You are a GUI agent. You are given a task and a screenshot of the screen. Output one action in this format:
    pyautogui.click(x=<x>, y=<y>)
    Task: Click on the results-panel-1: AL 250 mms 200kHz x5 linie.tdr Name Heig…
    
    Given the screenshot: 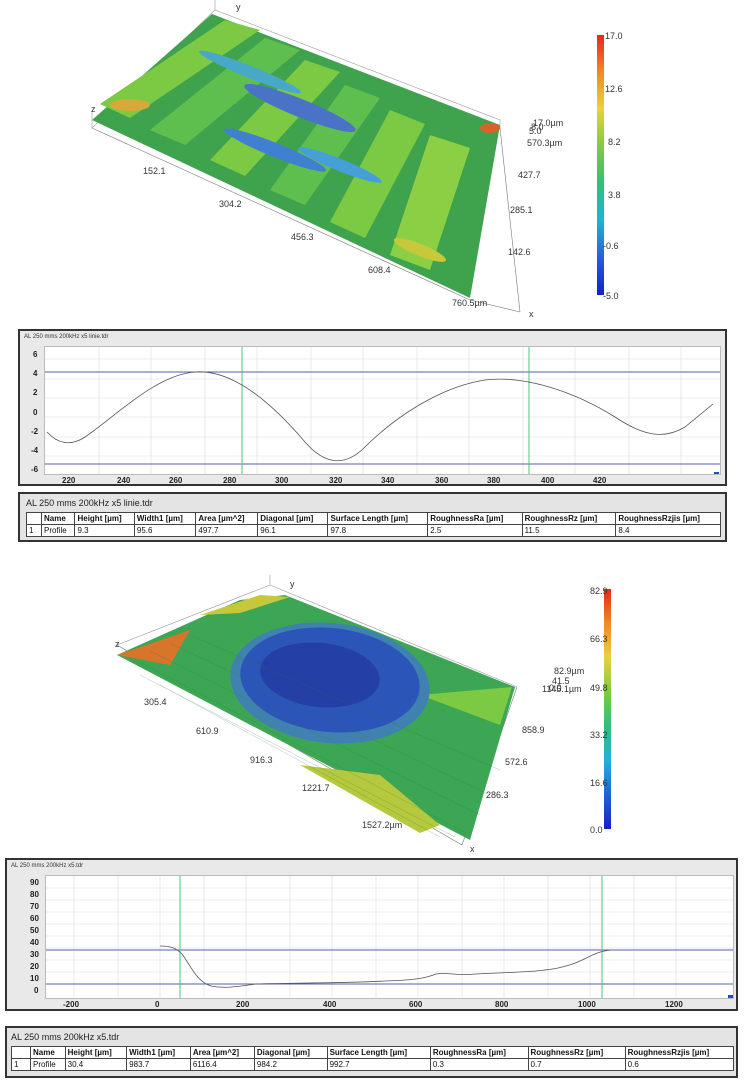 What is the action you would take?
    pyautogui.click(x=372, y=517)
    